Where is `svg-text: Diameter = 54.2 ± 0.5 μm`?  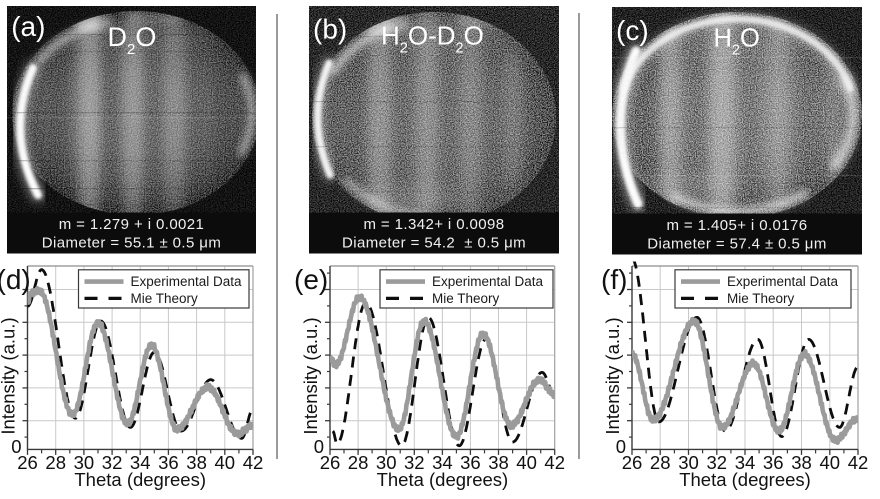 svg-text: Diameter = 54.2 ± 0.5 μm is located at coordinates (434, 243).